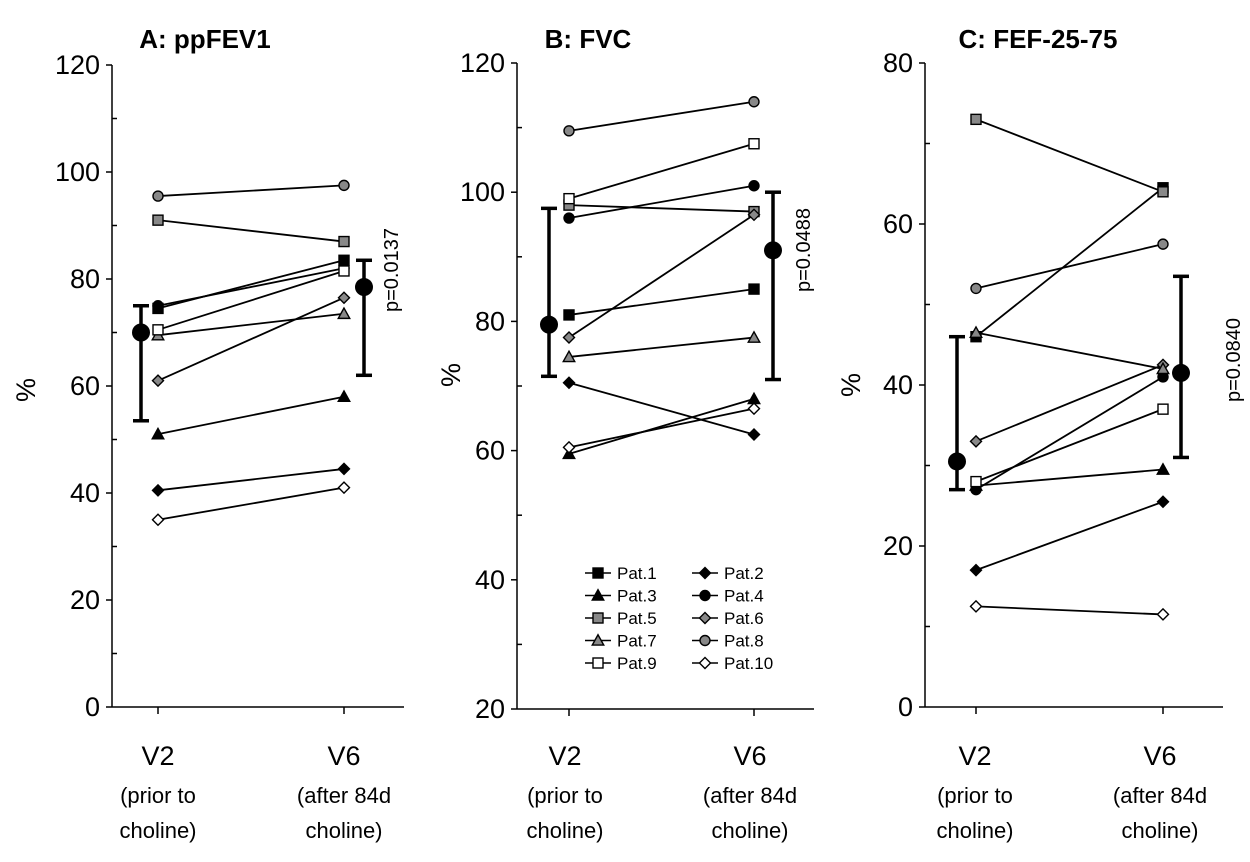  What do you see at coordinates (804, 250) in the screenshot?
I see `p-value-label: p=0.0488` at bounding box center [804, 250].